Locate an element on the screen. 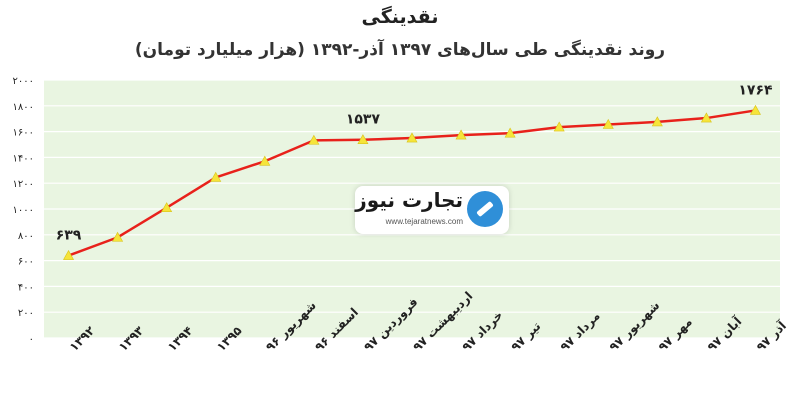 This screenshot has width=800, height=418. data-label: ۱۷۶۴ is located at coordinates (755, 90).